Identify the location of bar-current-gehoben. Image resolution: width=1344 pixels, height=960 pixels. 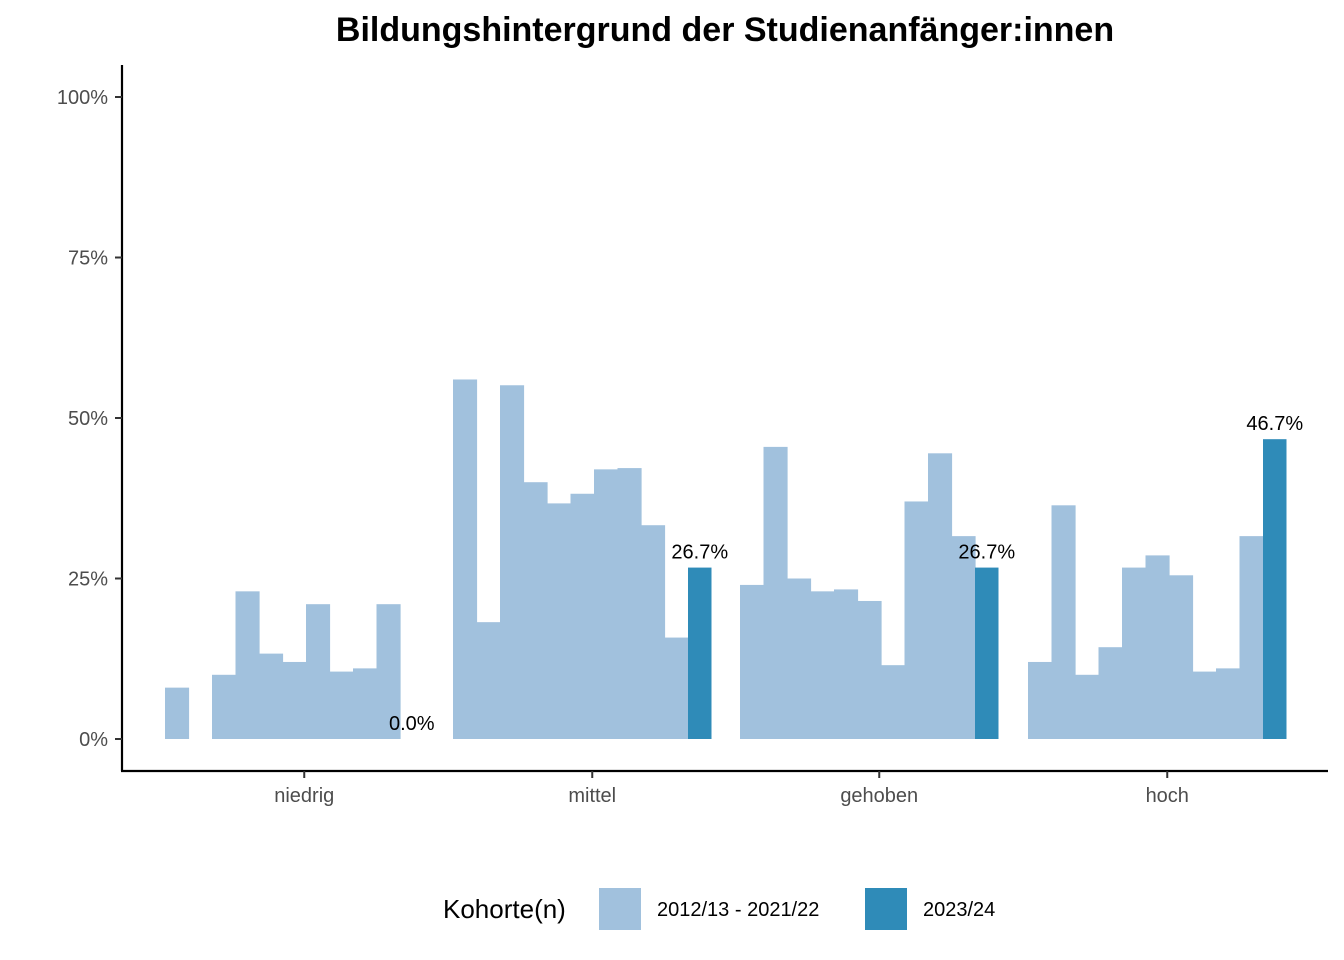
(987, 653).